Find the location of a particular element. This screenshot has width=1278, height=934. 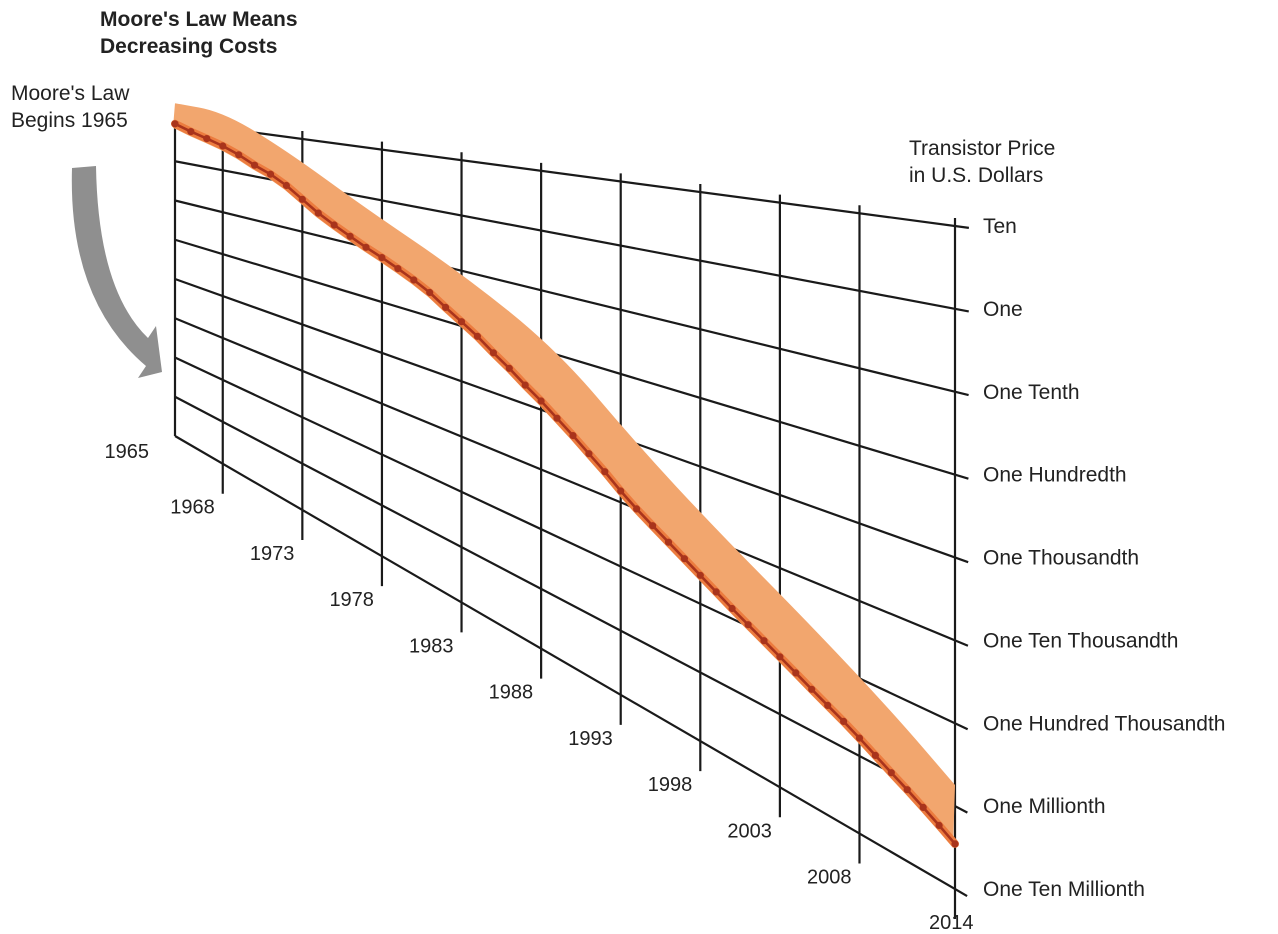

x-tick-label: 1978 is located at coordinates (351, 600).